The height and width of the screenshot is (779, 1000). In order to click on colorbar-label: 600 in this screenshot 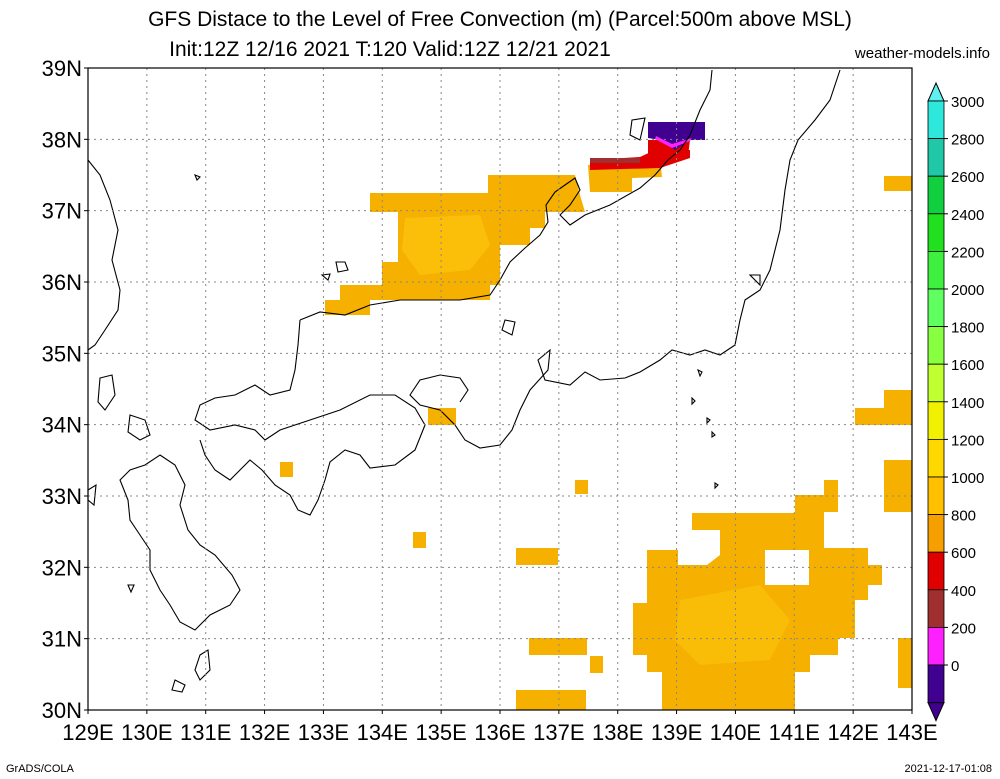, I will do `click(963, 553)`.